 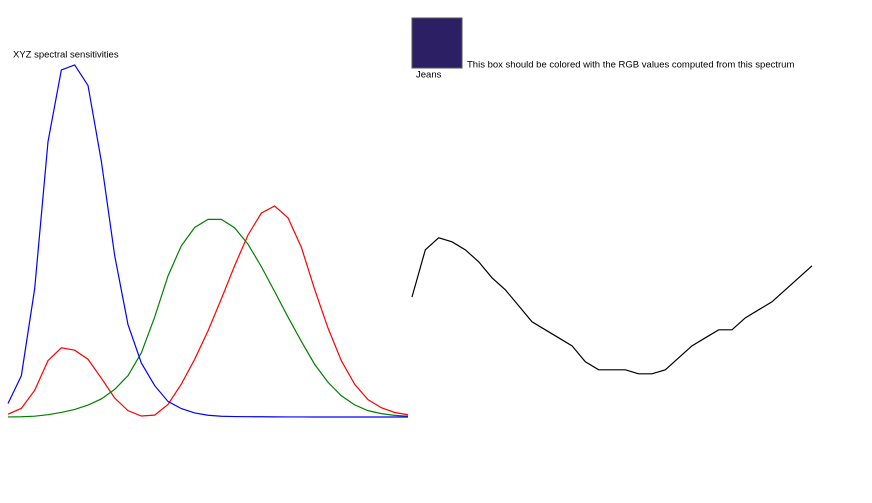 What do you see at coordinates (612, 306) in the screenshot?
I see `series-line` at bounding box center [612, 306].